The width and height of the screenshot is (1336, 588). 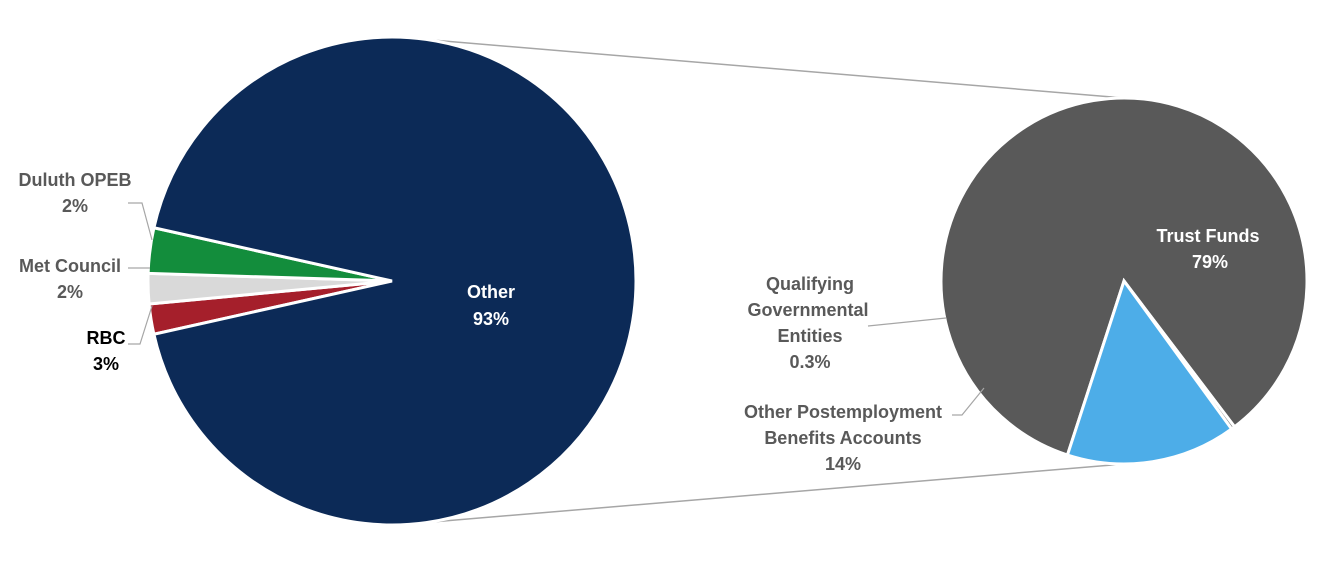 I want to click on leader-line-duluth-opeb, so click(x=140, y=221).